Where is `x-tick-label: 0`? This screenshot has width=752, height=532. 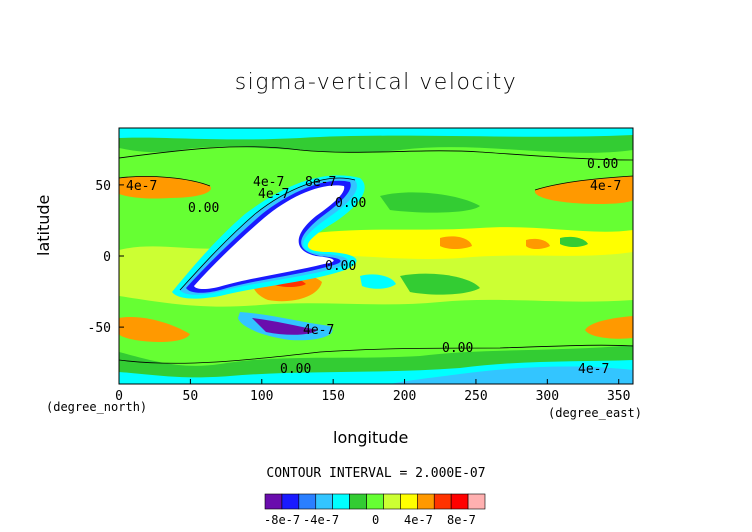 x-tick-label: 0 is located at coordinates (119, 396).